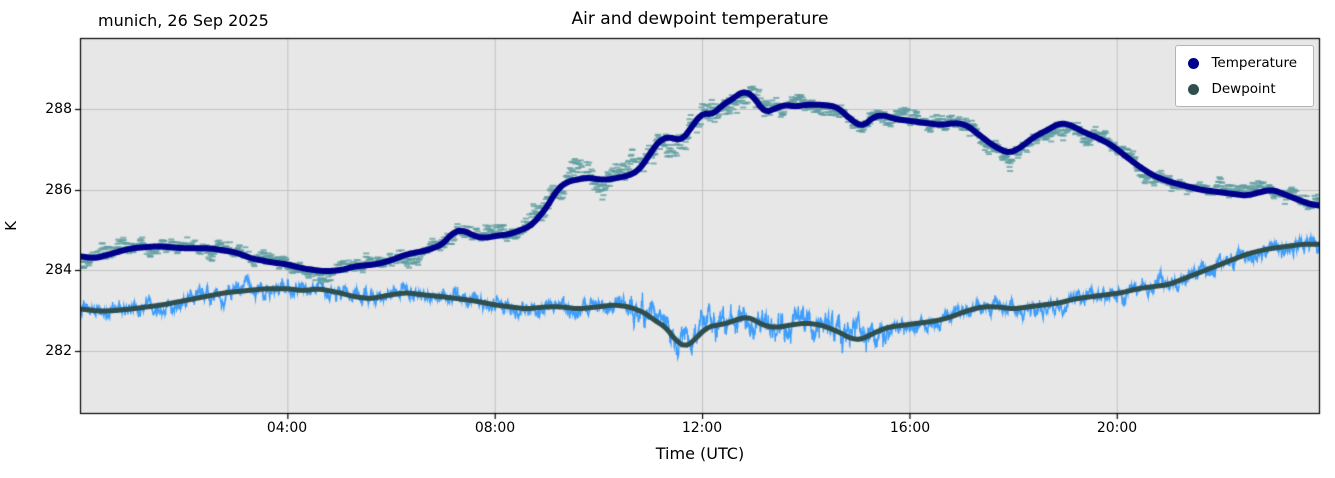 The image size is (1335, 478). I want to click on x-tick-0800: 08:00, so click(495, 428).